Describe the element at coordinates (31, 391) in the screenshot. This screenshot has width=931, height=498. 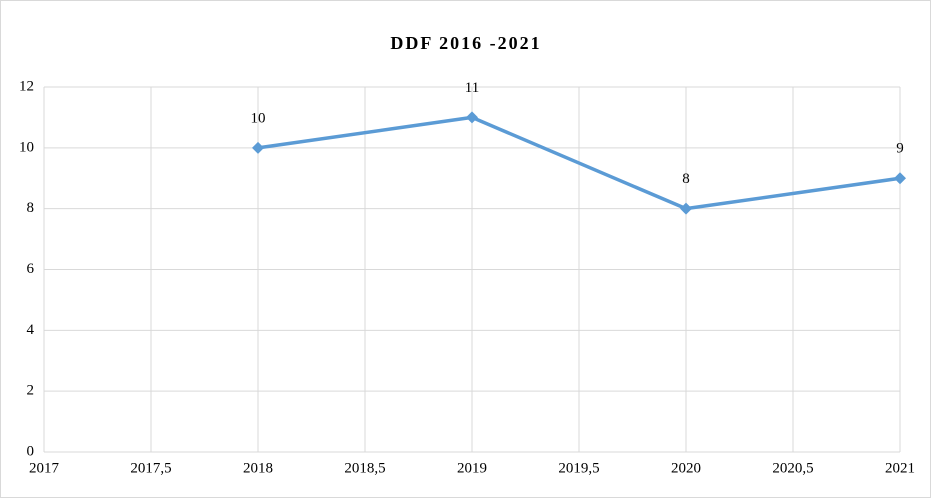
I see `y-tick-label: 2` at that location.